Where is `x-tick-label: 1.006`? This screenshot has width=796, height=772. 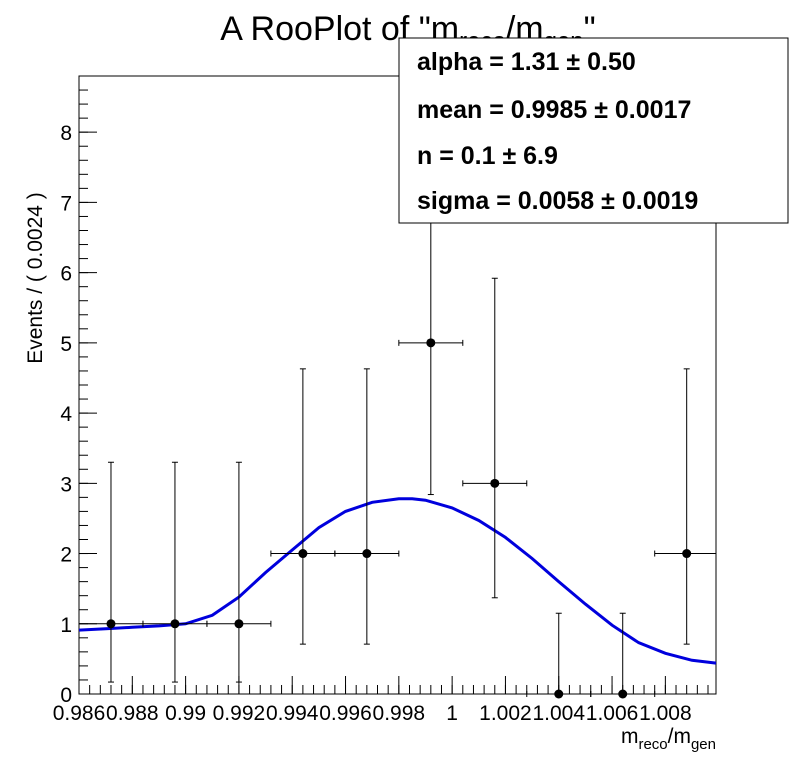 x-tick-label: 1.006 is located at coordinates (612, 713).